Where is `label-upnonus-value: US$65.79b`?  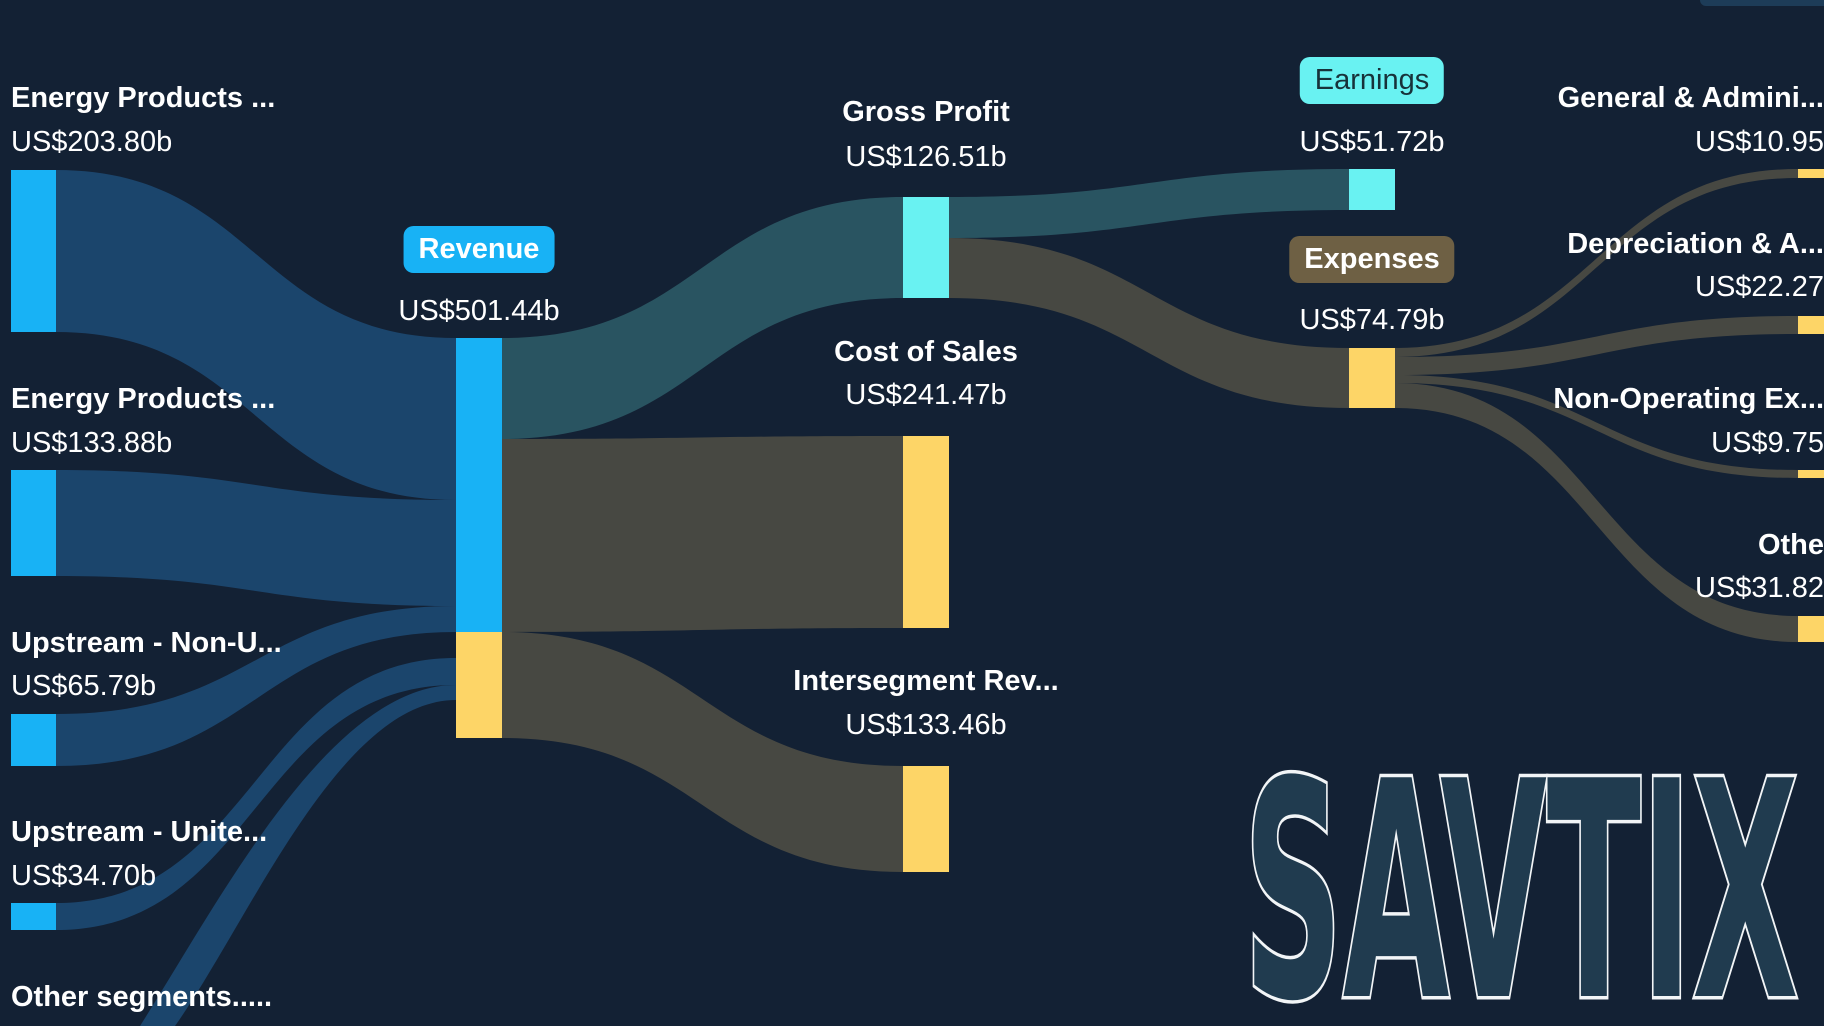 label-upnonus-value: US$65.79b is located at coordinates (84, 686).